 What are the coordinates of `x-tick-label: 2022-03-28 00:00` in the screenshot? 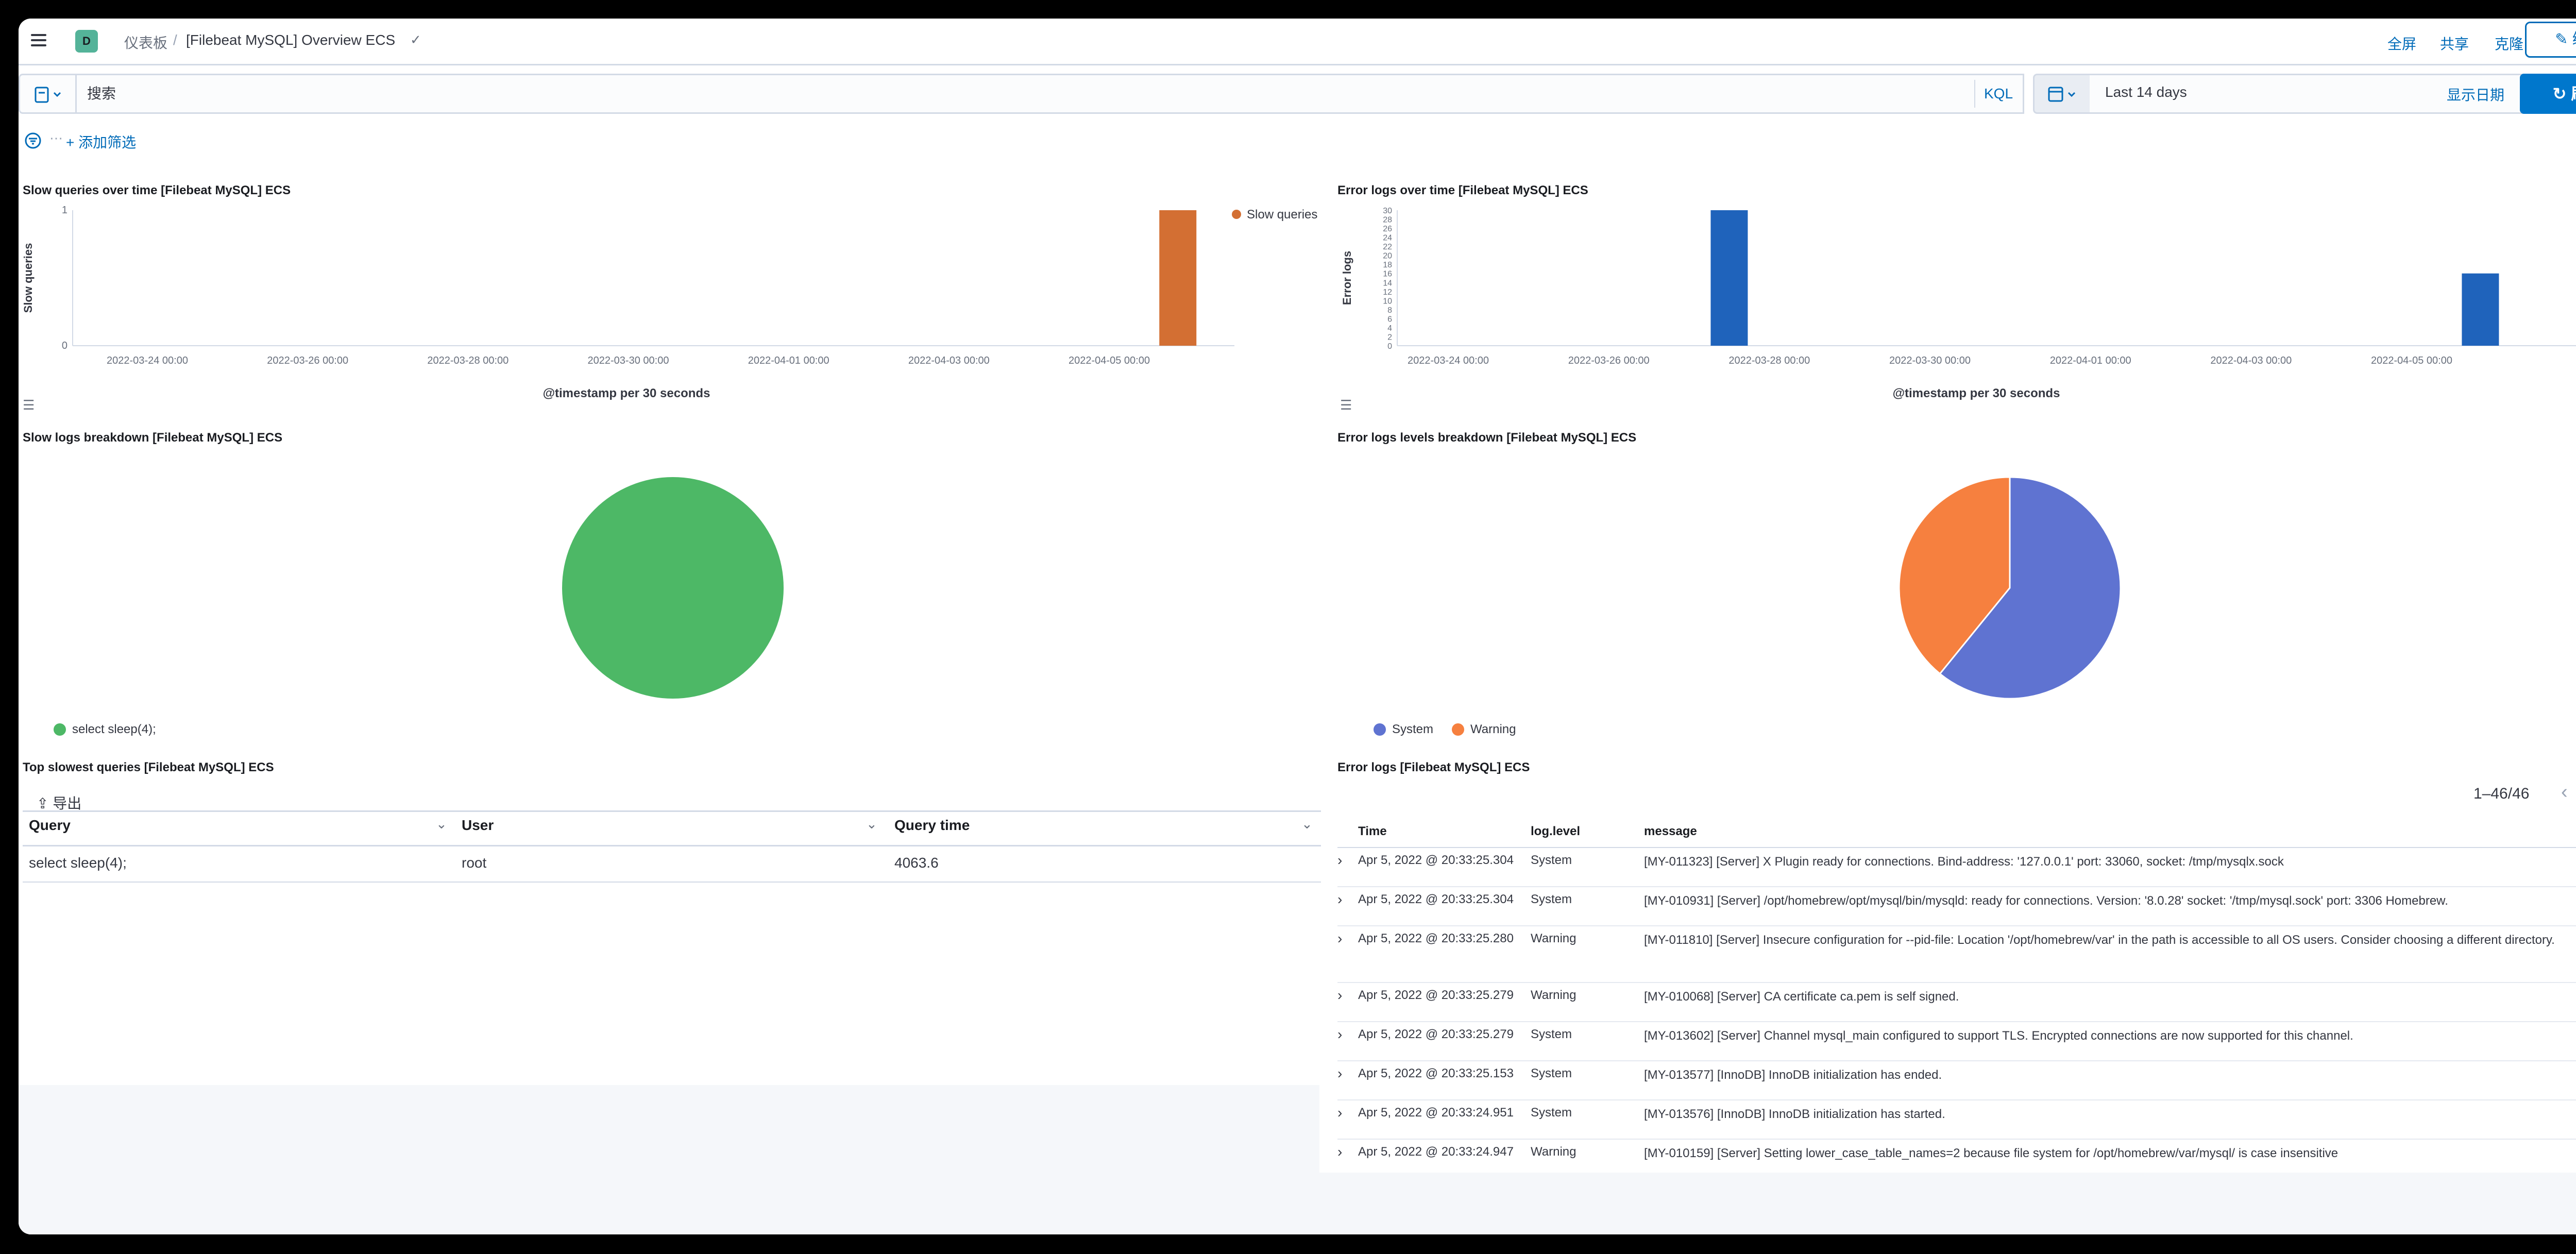 It's located at (1769, 361).